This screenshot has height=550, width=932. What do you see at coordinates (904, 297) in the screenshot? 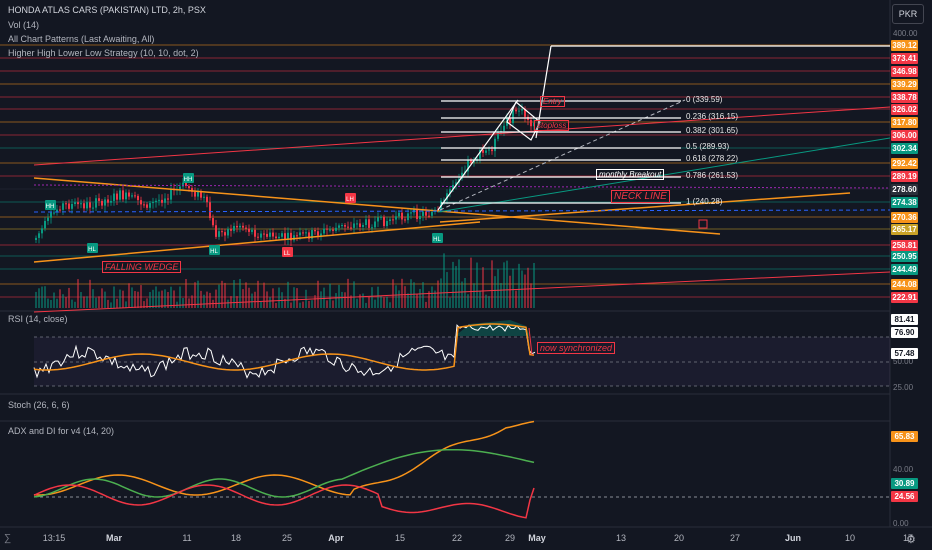
I see `price-label: 222.91` at bounding box center [904, 297].